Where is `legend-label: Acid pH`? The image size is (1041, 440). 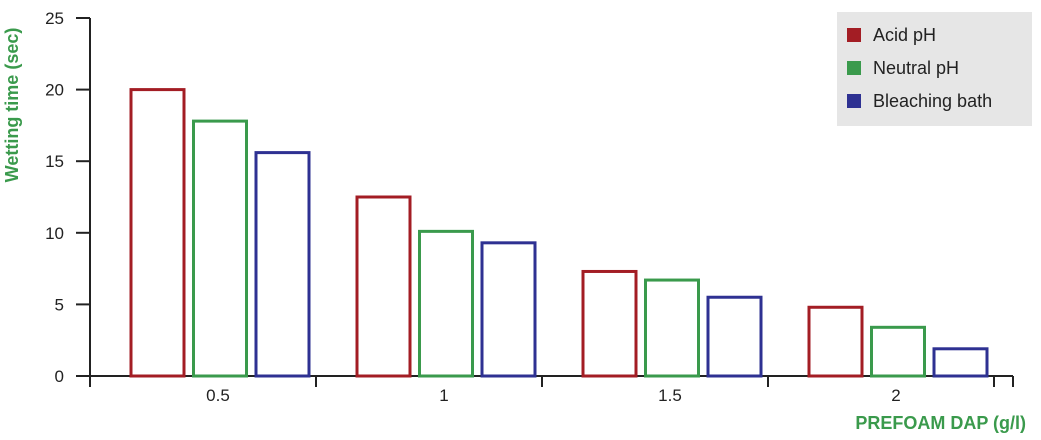
legend-label: Acid pH is located at coordinates (904, 35).